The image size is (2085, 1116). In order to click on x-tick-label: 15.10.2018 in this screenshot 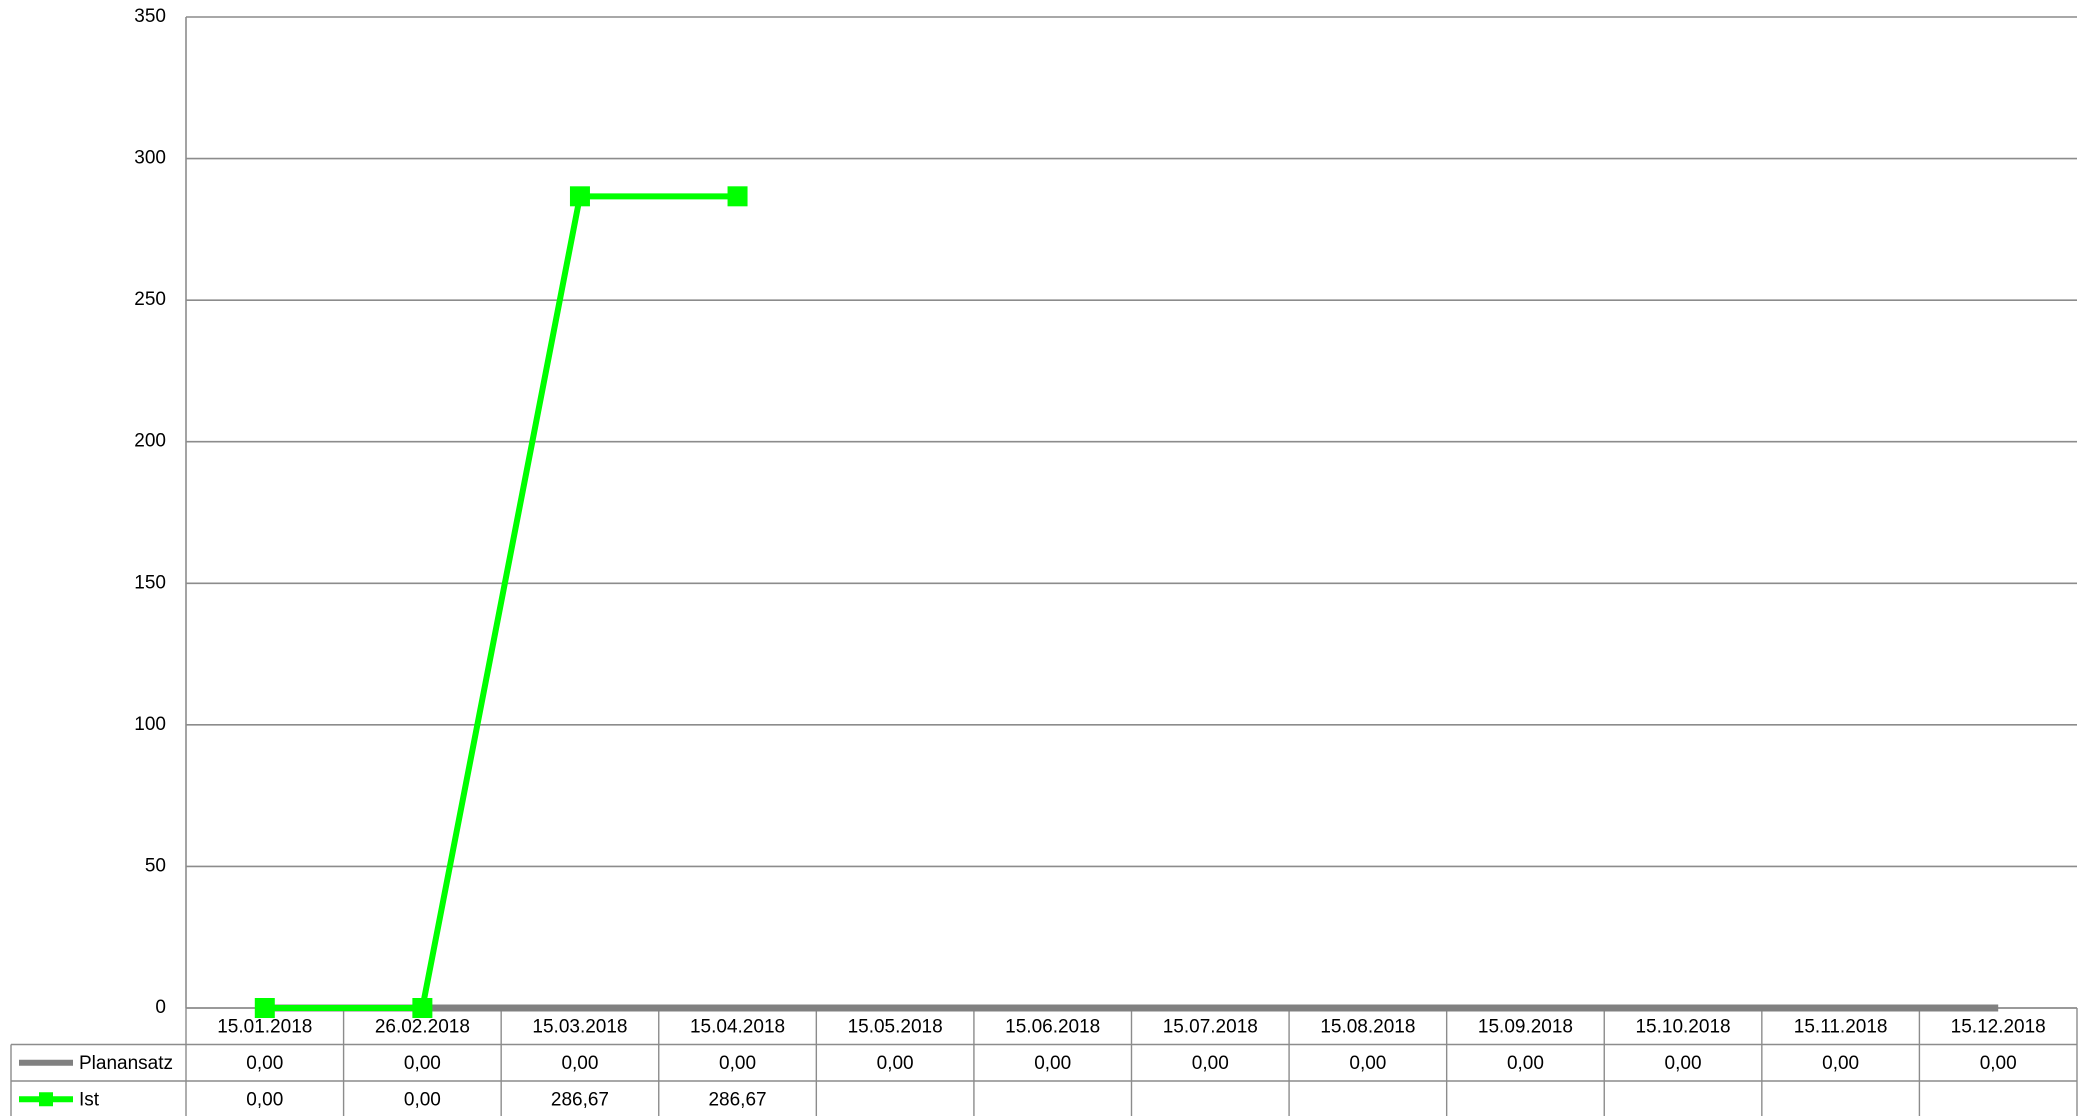, I will do `click(1682, 1026)`.